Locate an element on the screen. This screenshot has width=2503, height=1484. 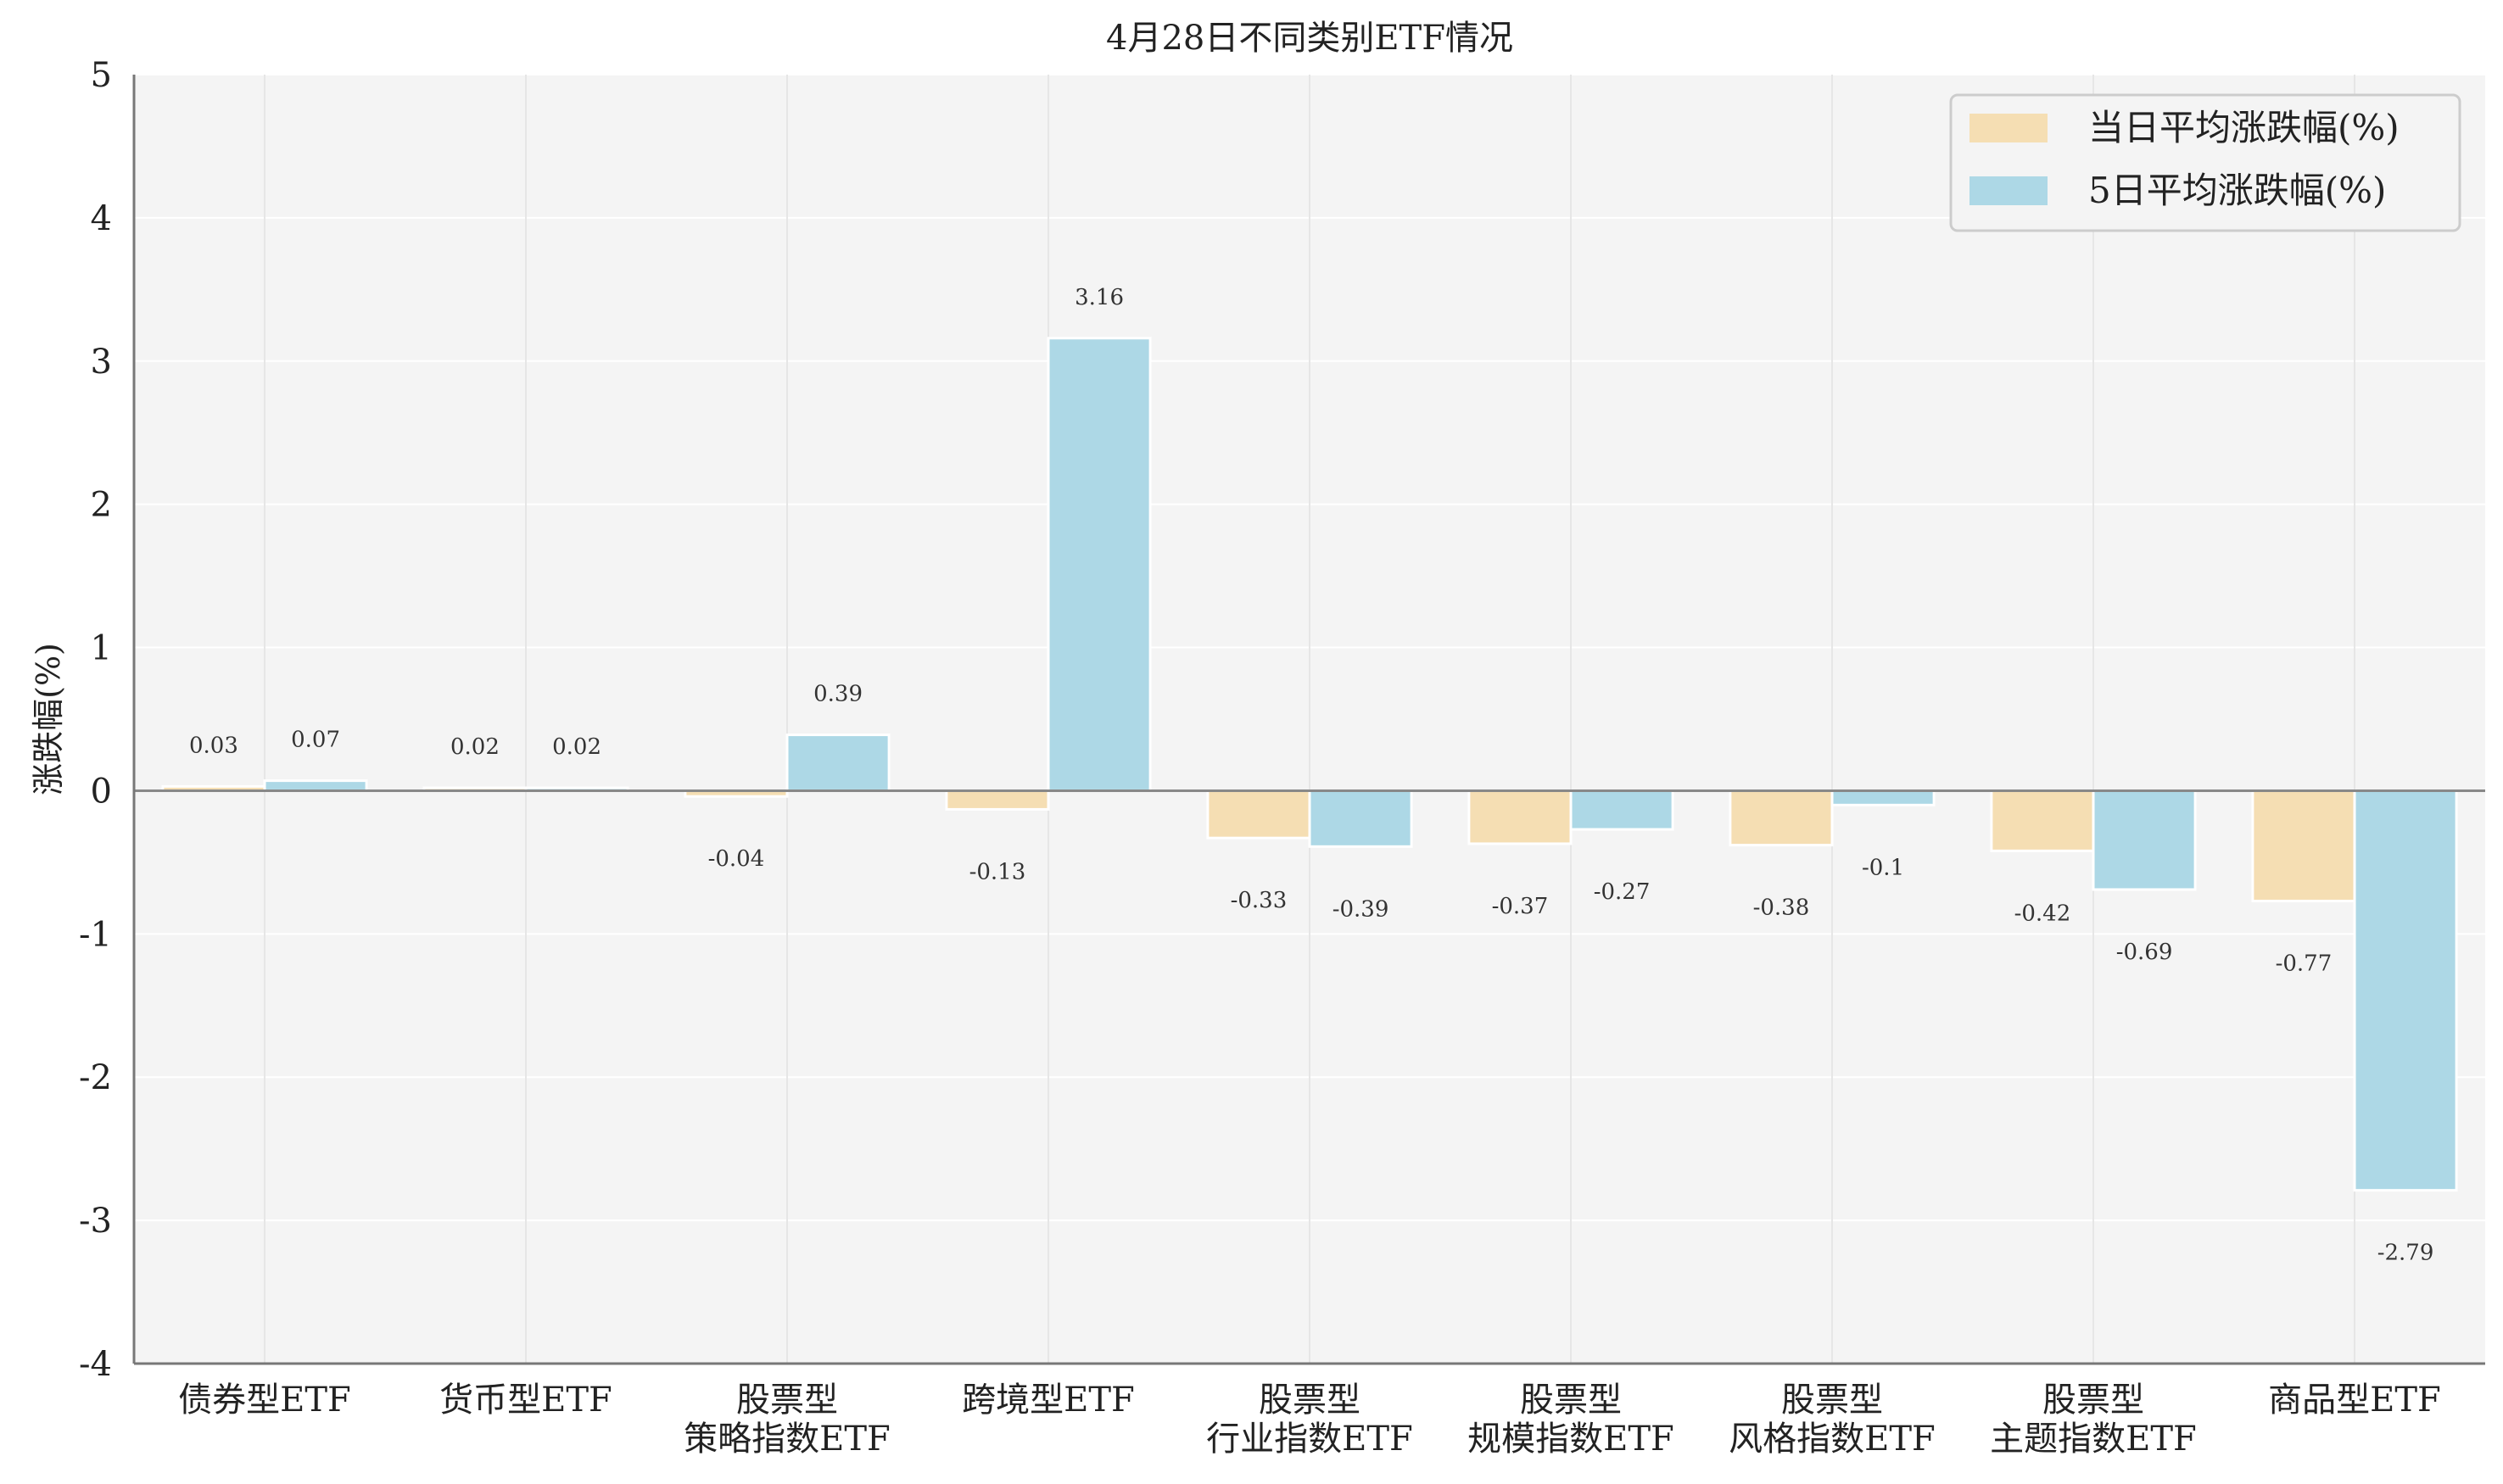
legend-swatch-daily is located at coordinates (2008, 128).